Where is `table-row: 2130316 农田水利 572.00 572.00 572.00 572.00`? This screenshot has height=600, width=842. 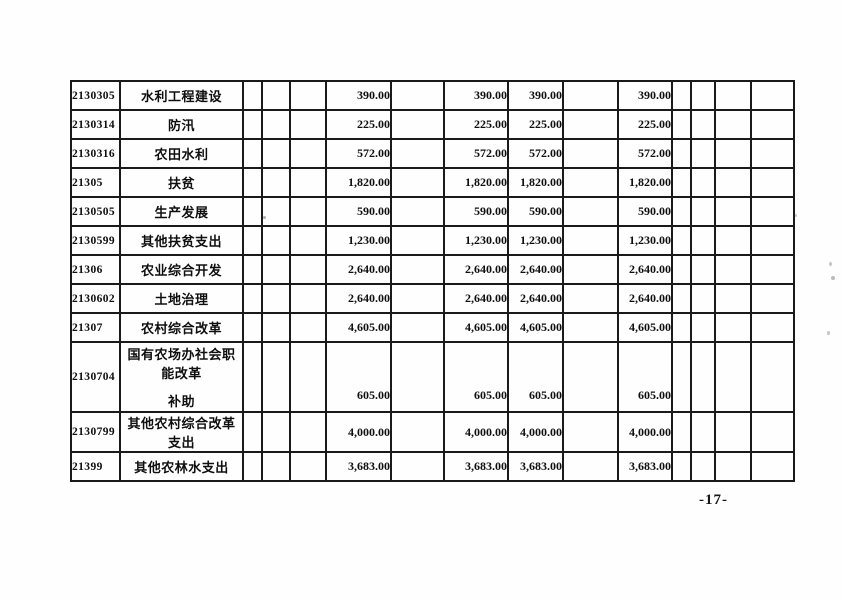
table-row: 2130316 农田水利 572.00 572.00 572.00 572.00 is located at coordinates (432, 153).